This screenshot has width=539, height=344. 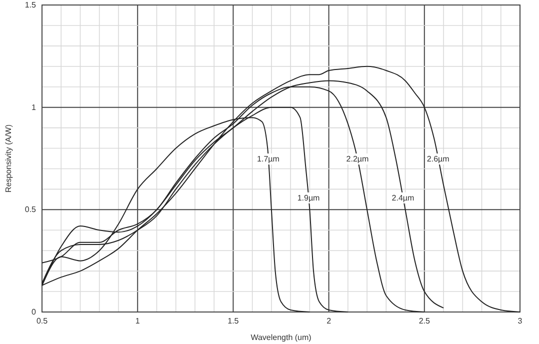 I want to click on x-tick-label: 2.5, so click(x=424, y=321).